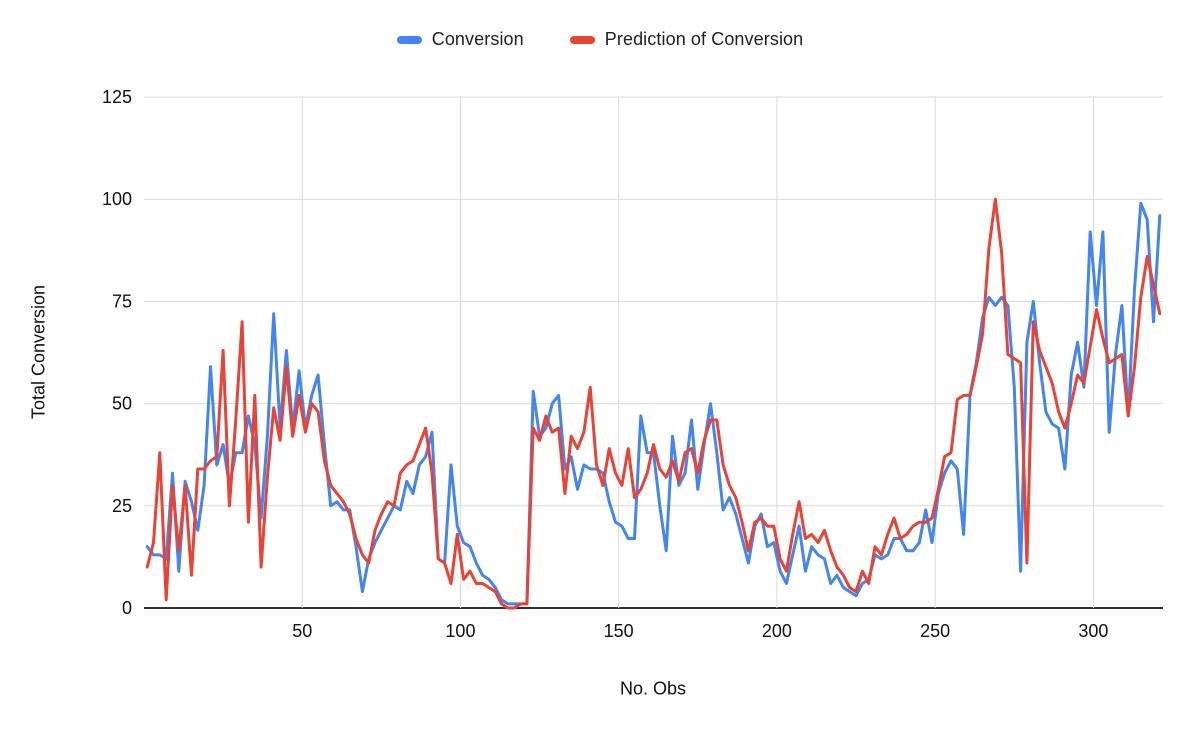 This screenshot has width=1200, height=742. What do you see at coordinates (1093, 631) in the screenshot?
I see `x-tick-label-300: 300` at bounding box center [1093, 631].